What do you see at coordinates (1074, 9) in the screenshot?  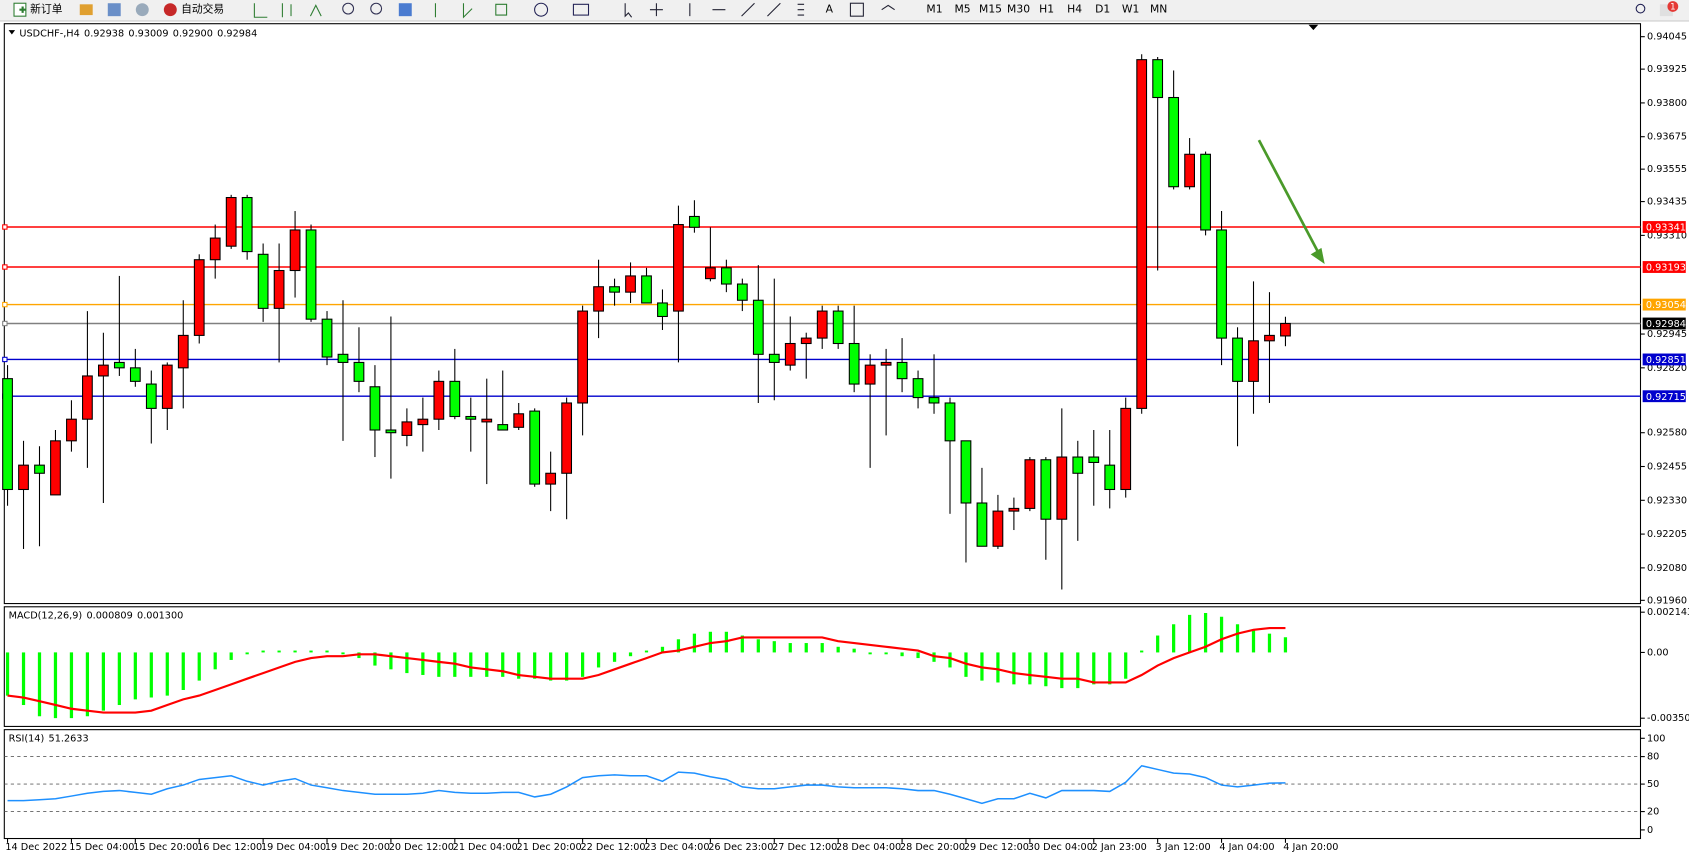 I see `timeframe-button: H4` at bounding box center [1074, 9].